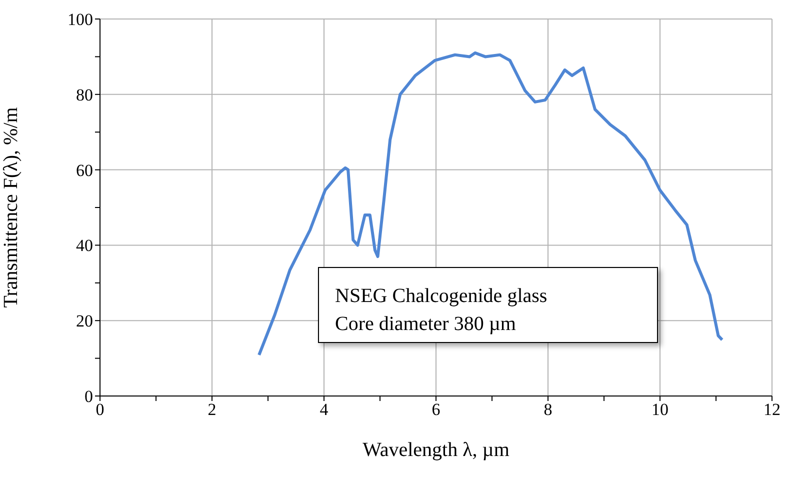 The width and height of the screenshot is (785, 477). What do you see at coordinates (84, 94) in the screenshot?
I see `y-tick-label: 80` at bounding box center [84, 94].